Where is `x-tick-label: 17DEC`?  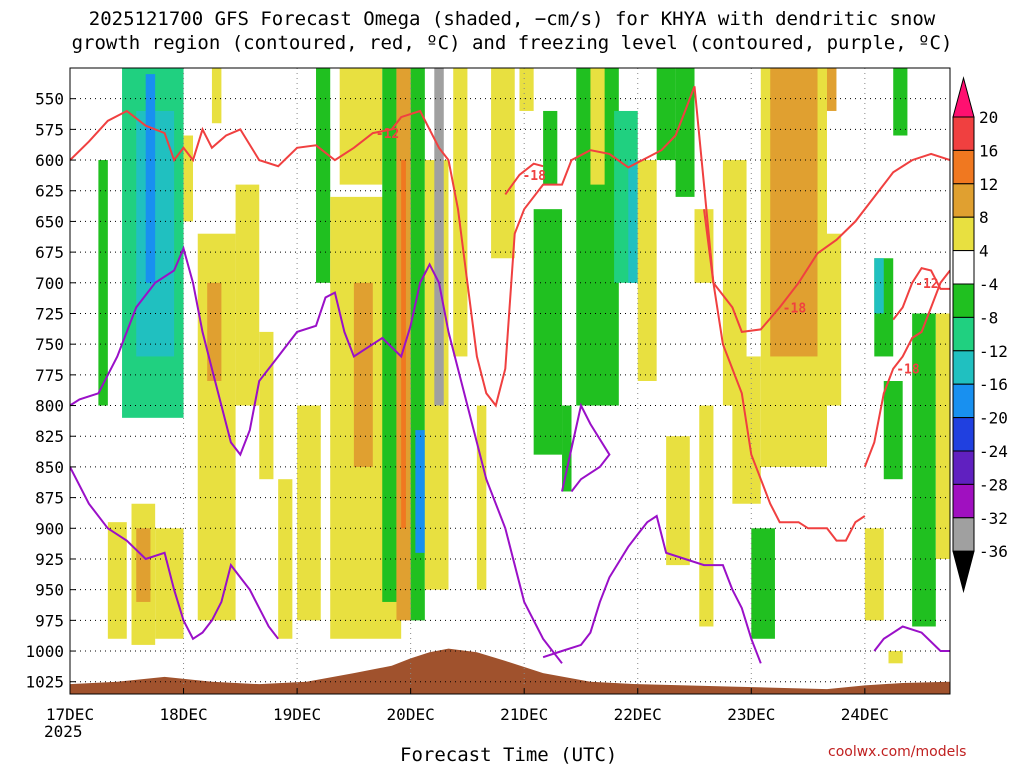
x-tick-label: 17DEC is located at coordinates (70, 714).